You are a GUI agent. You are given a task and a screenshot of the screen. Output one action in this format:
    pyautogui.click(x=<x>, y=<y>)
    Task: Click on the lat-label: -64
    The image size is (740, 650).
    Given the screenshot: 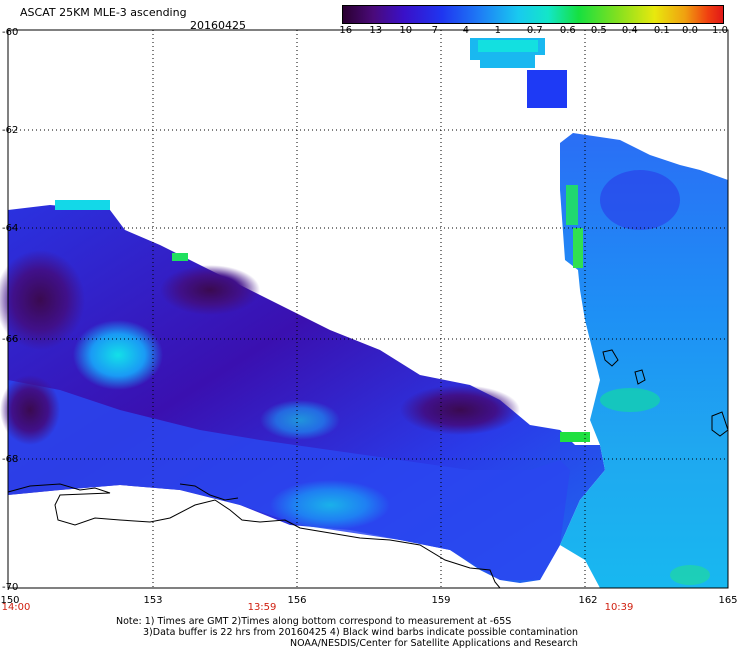 What is the action you would take?
    pyautogui.click(x=10, y=228)
    